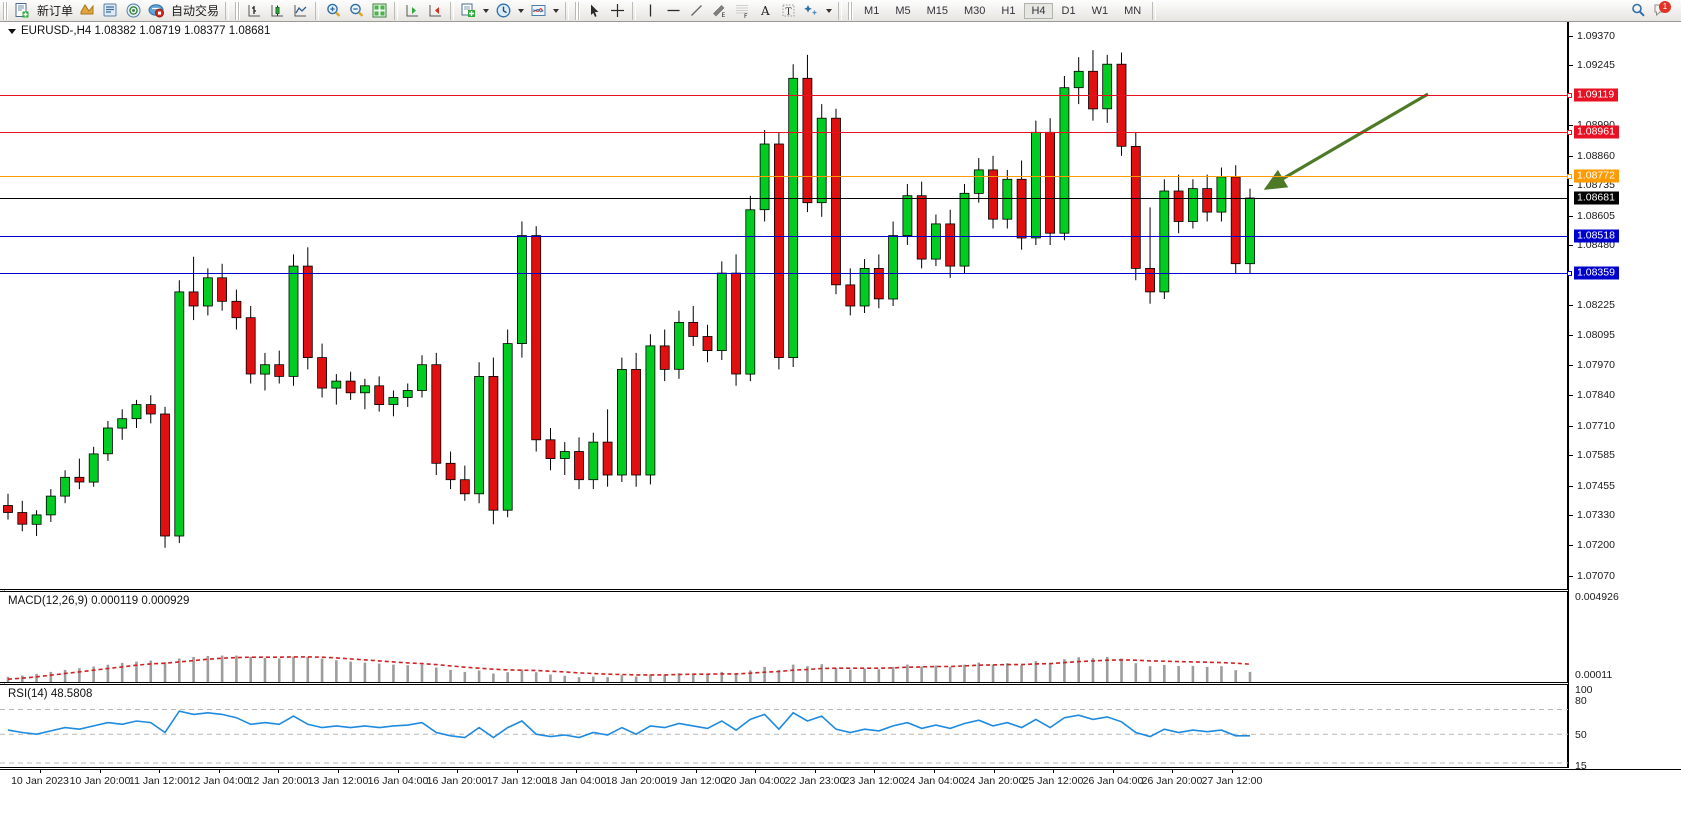  I want to click on line-chart-icon, so click(300, 11).